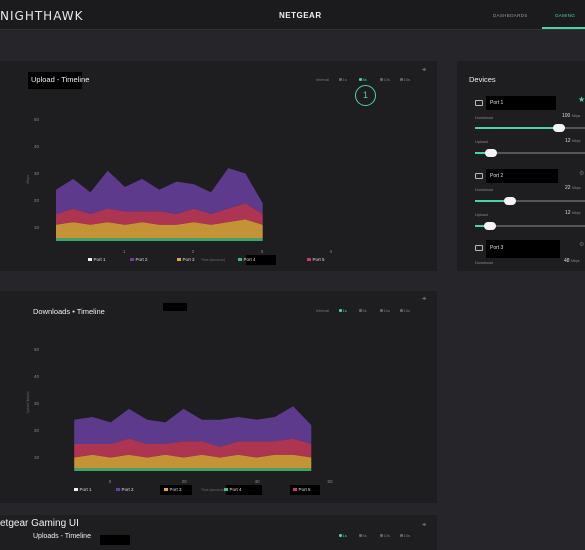 The width and height of the screenshot is (585, 550). Describe the element at coordinates (530, 201) in the screenshot. I see `download-slider-track` at that location.